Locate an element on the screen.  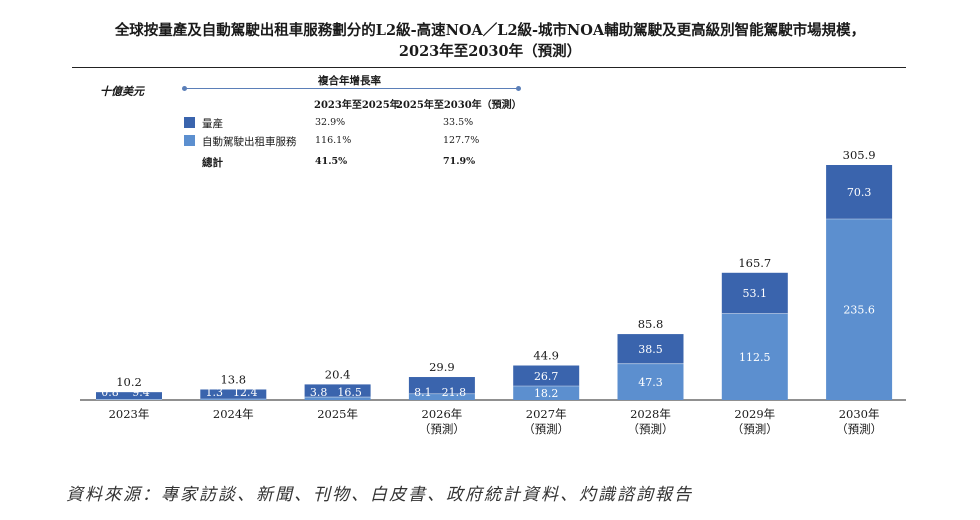
cagr-rule is located at coordinates (351, 88).